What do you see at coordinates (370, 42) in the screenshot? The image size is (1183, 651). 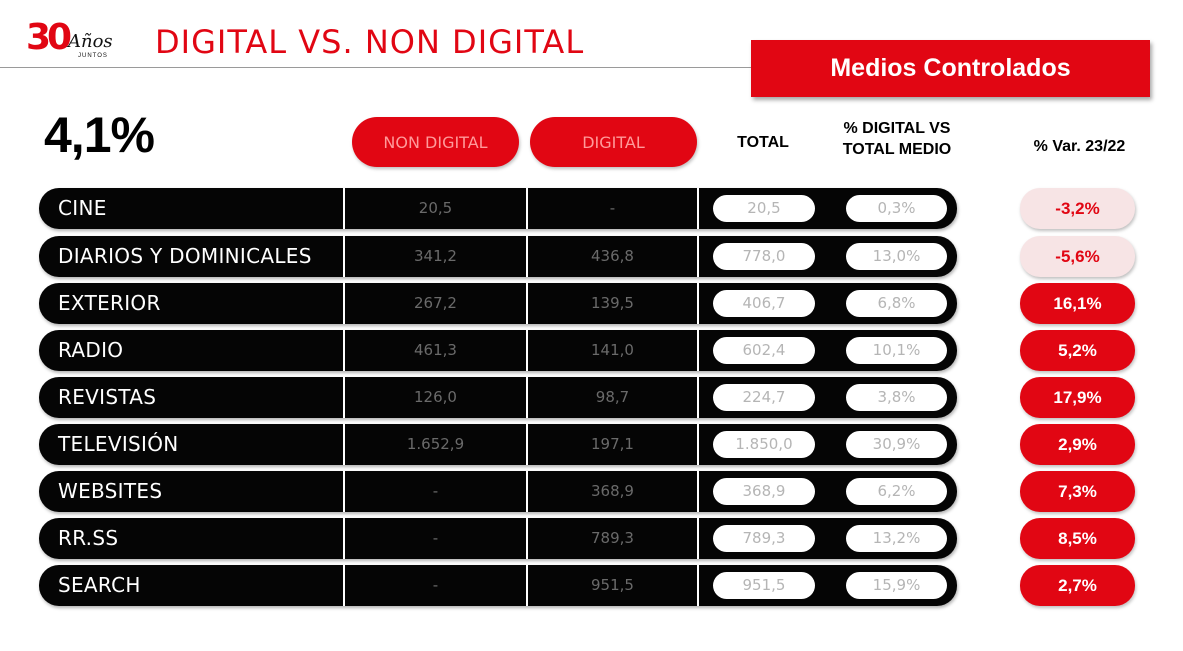 I see `page-title: DIGITAL VS. NON DIGITAL` at bounding box center [370, 42].